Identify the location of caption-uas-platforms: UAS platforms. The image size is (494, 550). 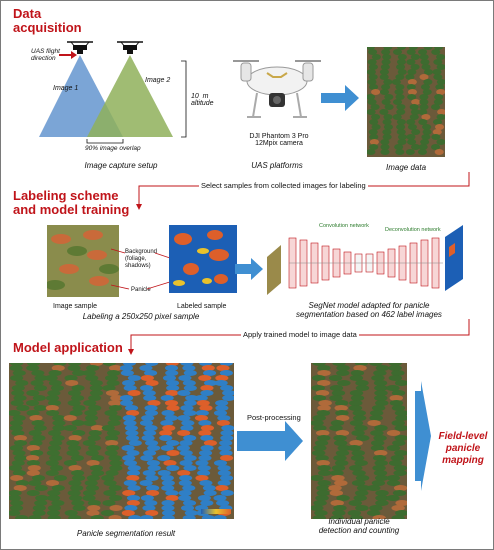
(277, 165).